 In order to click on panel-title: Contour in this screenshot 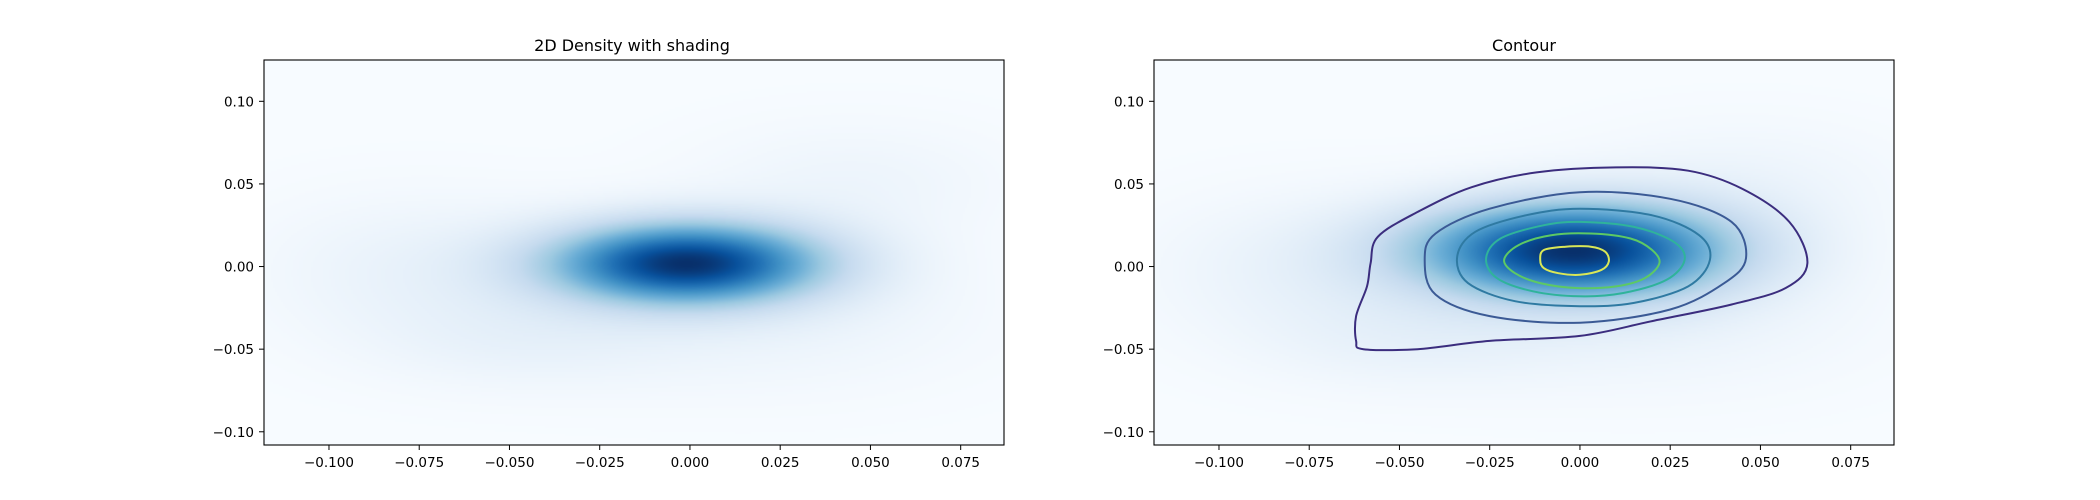, I will do `click(1524, 45)`.